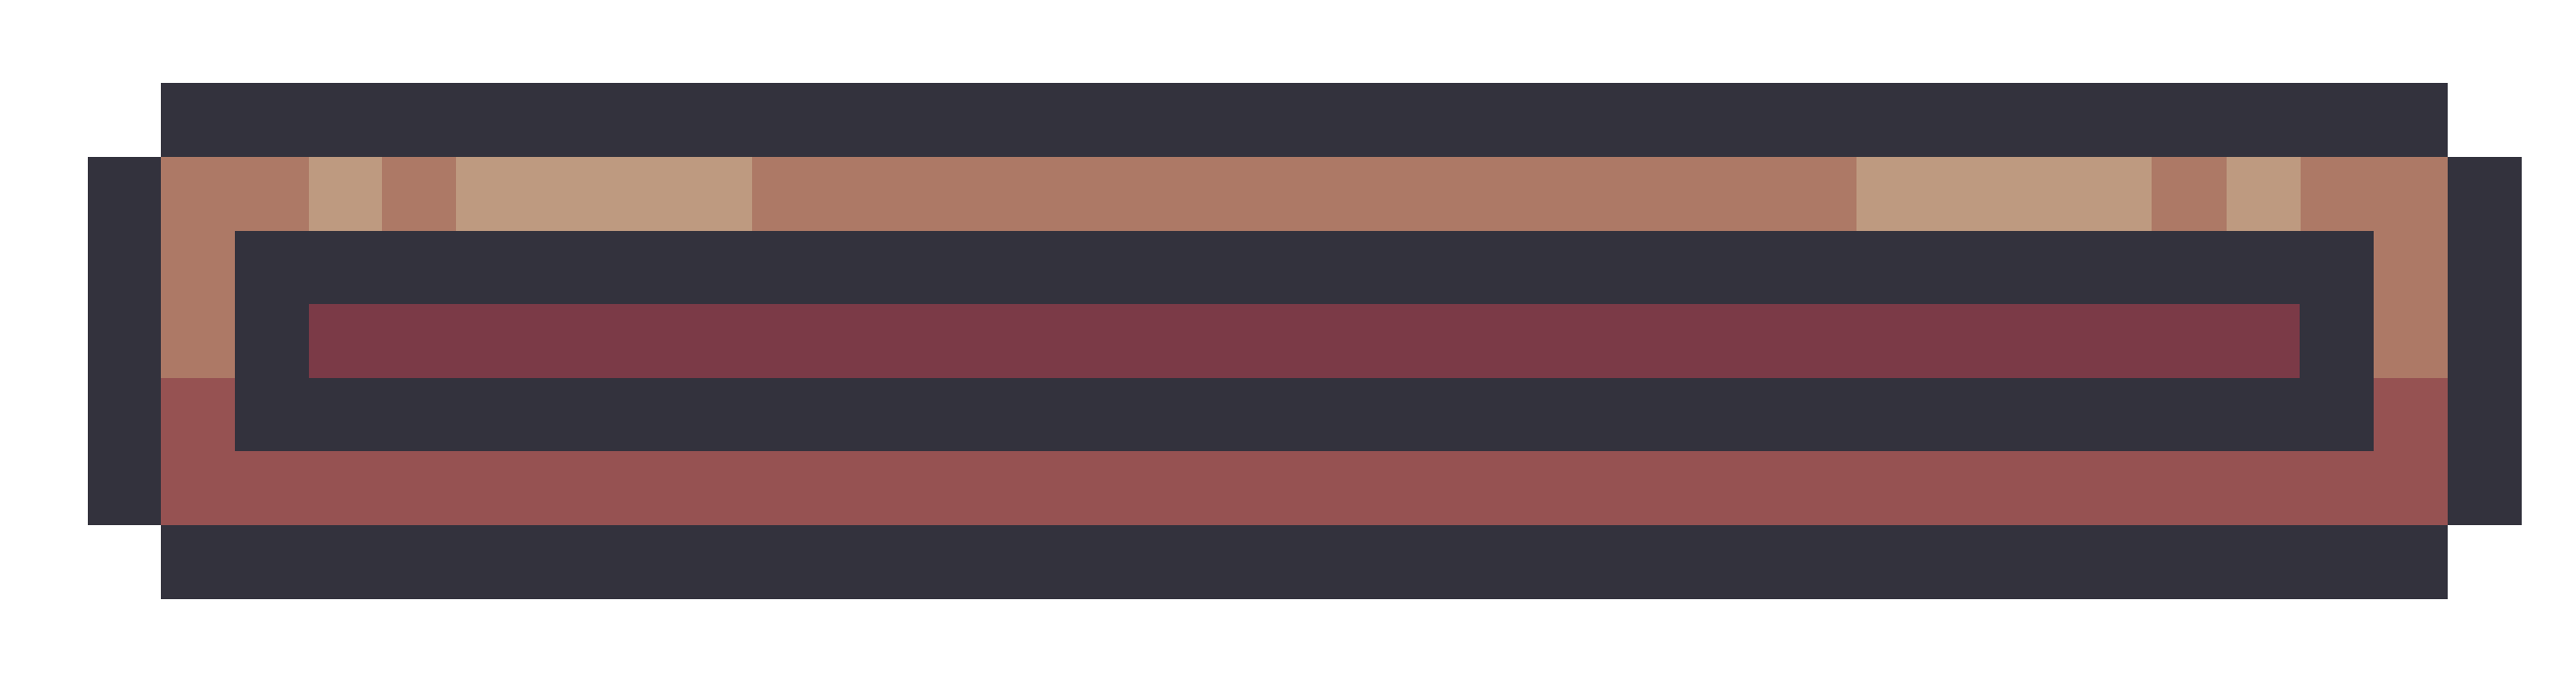  I want to click on frame-highlight-right-long, so click(2004, 194).